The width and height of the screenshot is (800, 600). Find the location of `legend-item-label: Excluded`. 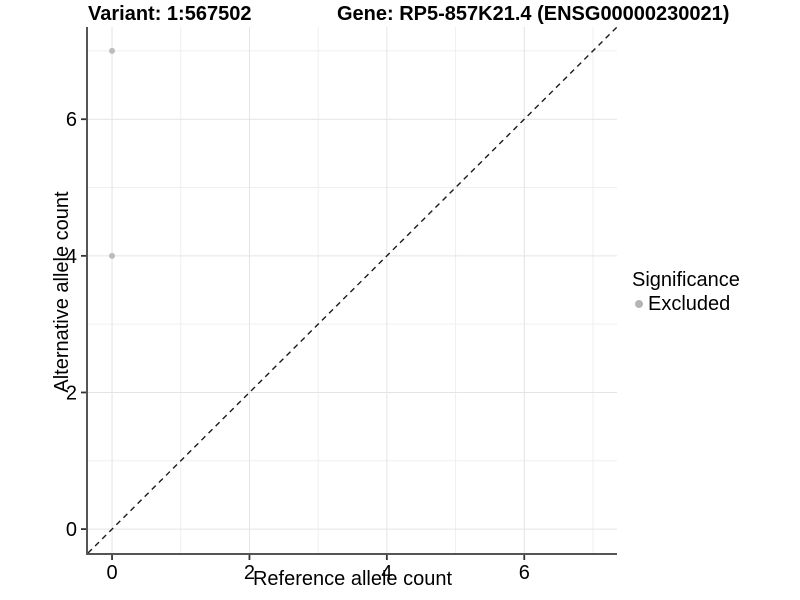

legend-item-label: Excluded is located at coordinates (689, 304).